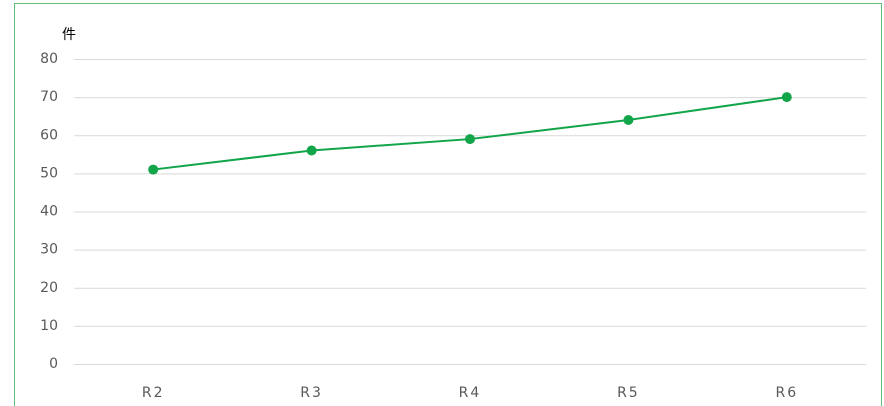 Image resolution: width=884 pixels, height=406 pixels. I want to click on y-axis-label: 件, so click(69, 35).